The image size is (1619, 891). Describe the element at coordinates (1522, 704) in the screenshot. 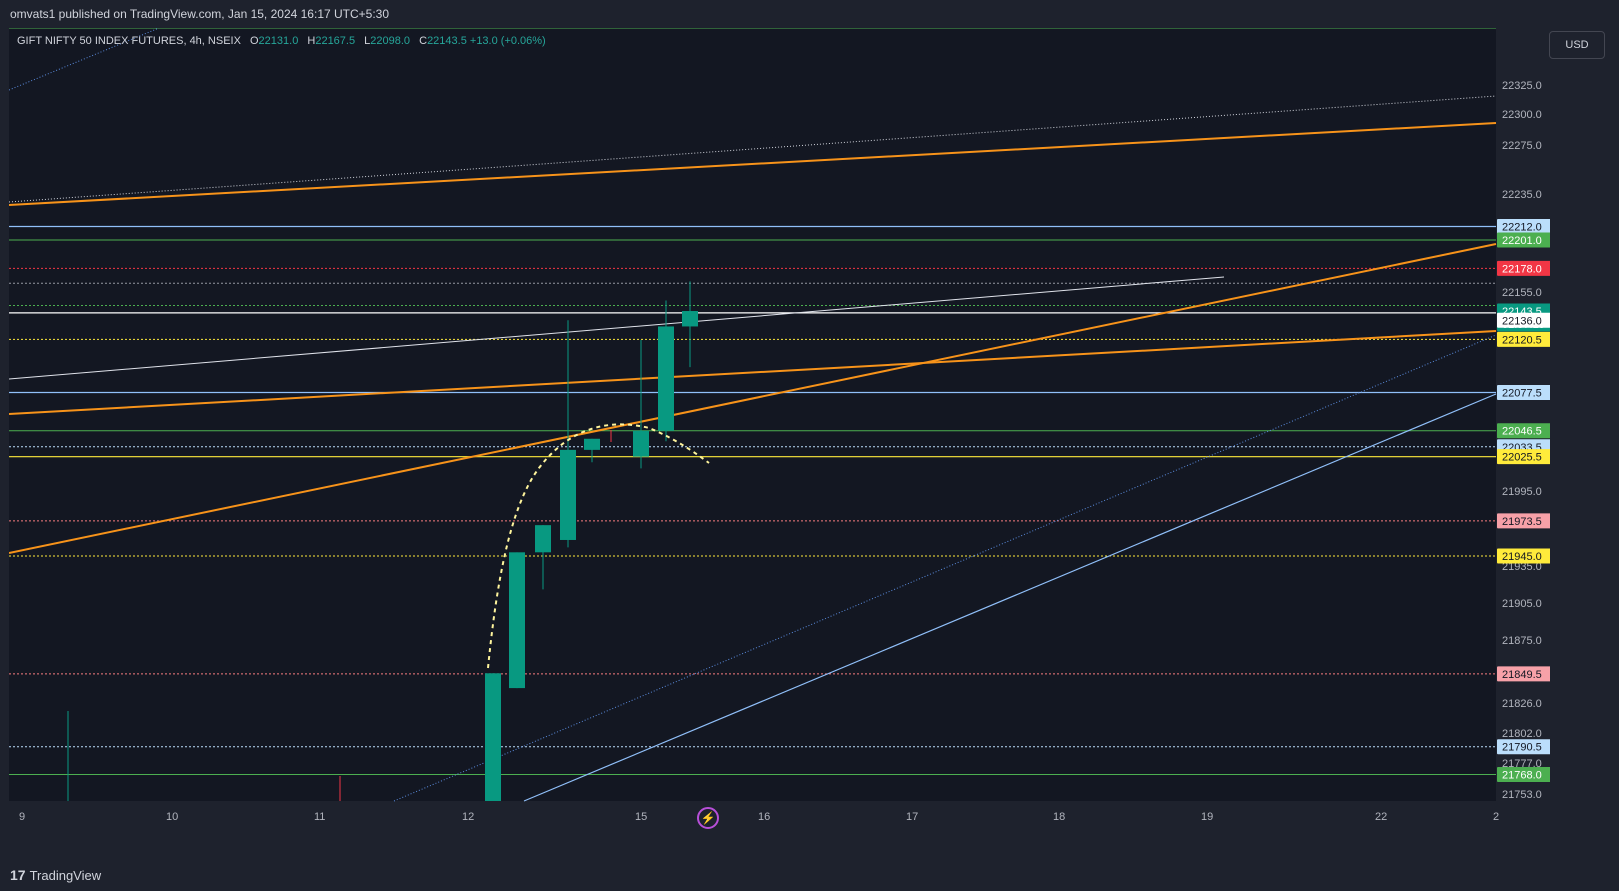

I see `price-tick-label: 21826.0` at that location.